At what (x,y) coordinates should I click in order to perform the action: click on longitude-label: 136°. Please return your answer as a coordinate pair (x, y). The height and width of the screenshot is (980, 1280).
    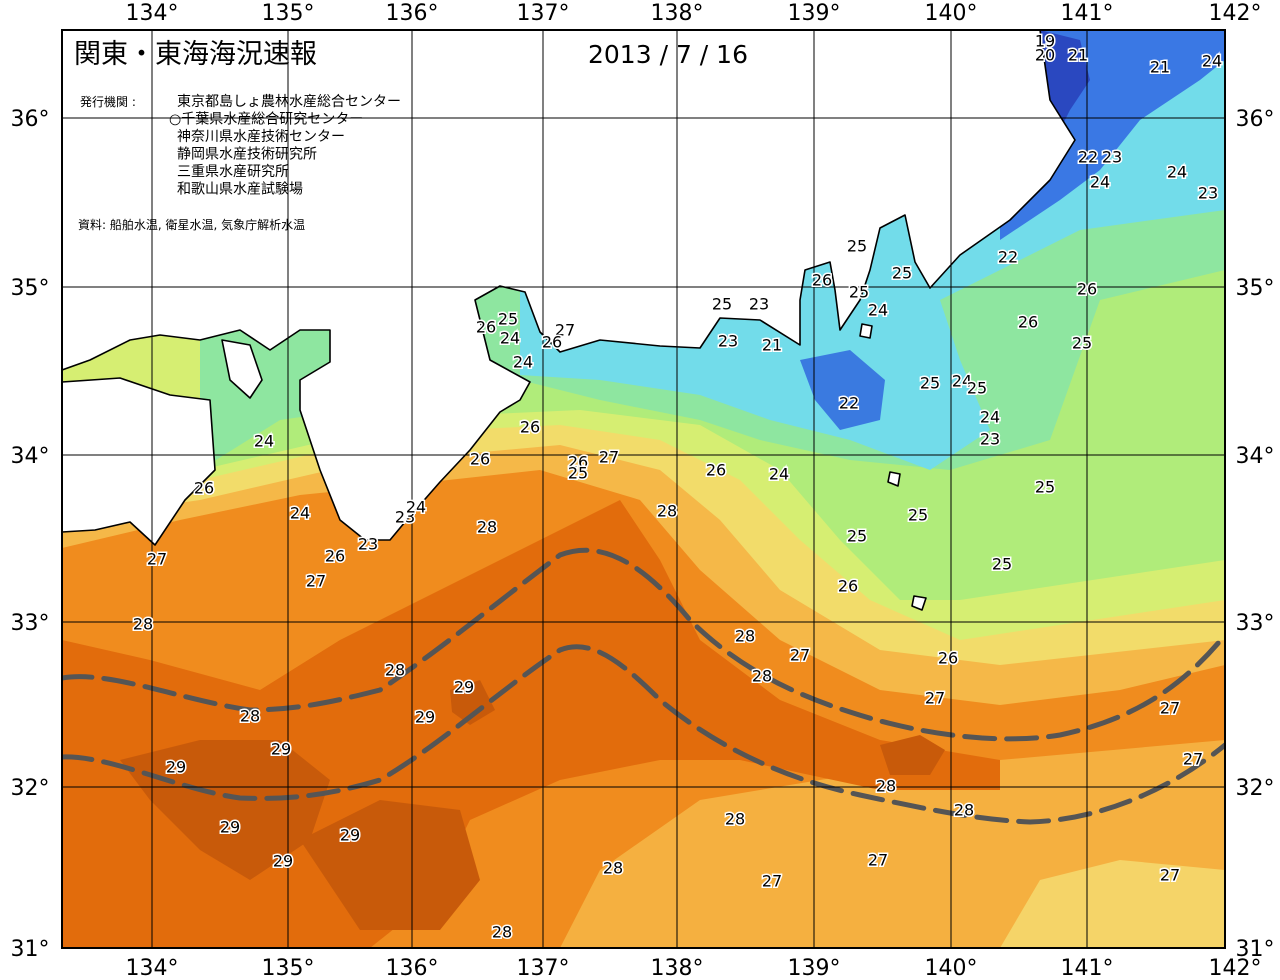
    Looking at the image, I should click on (412, 13).